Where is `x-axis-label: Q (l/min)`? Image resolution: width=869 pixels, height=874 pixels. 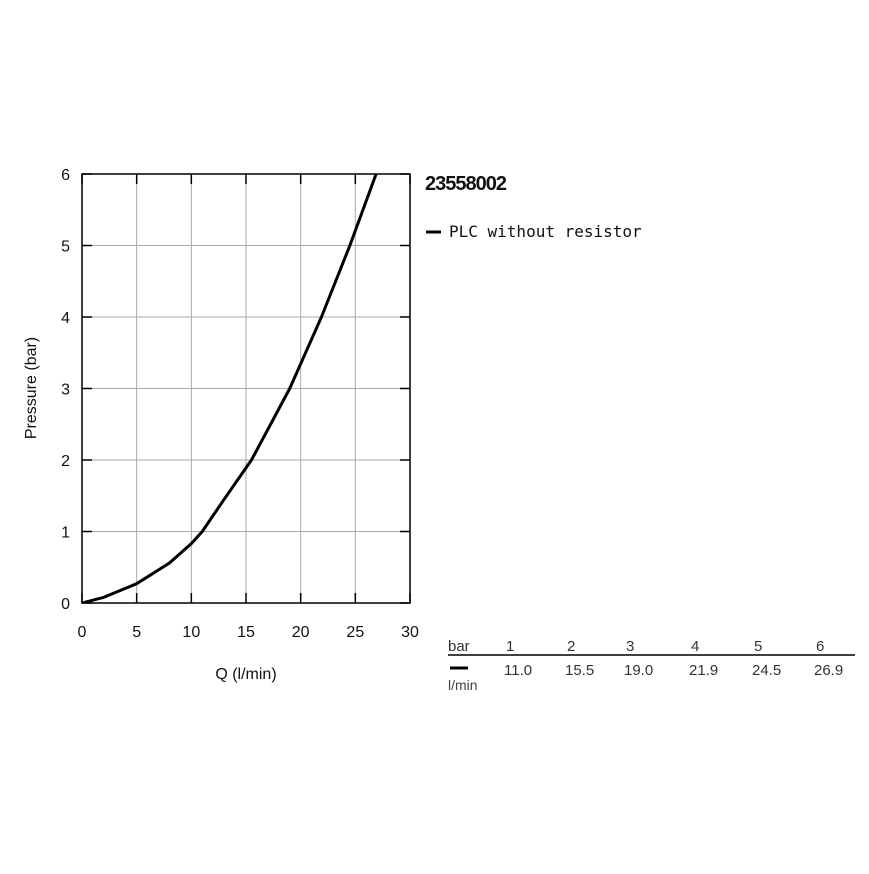 x-axis-label: Q (l/min) is located at coordinates (245, 674).